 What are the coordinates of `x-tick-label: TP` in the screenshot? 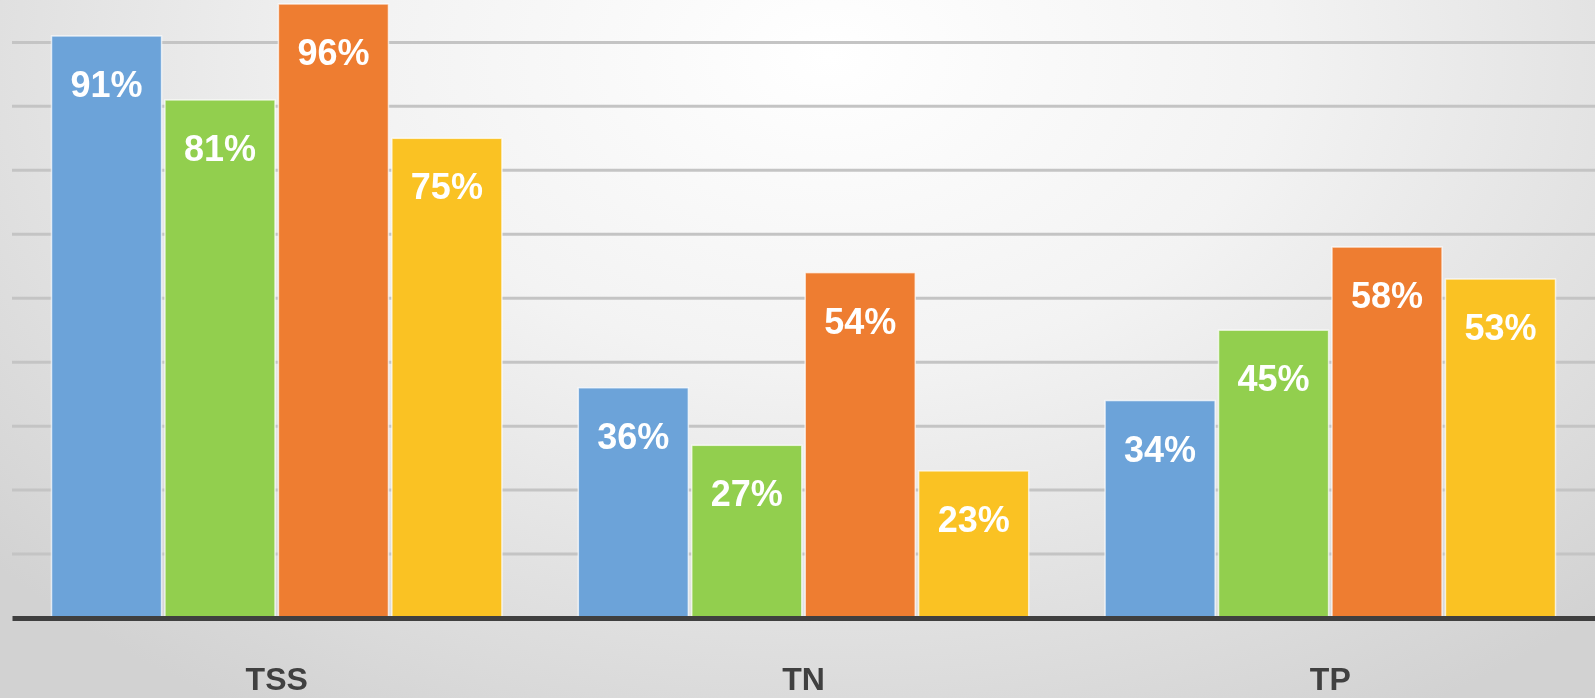 It's located at (1330, 678).